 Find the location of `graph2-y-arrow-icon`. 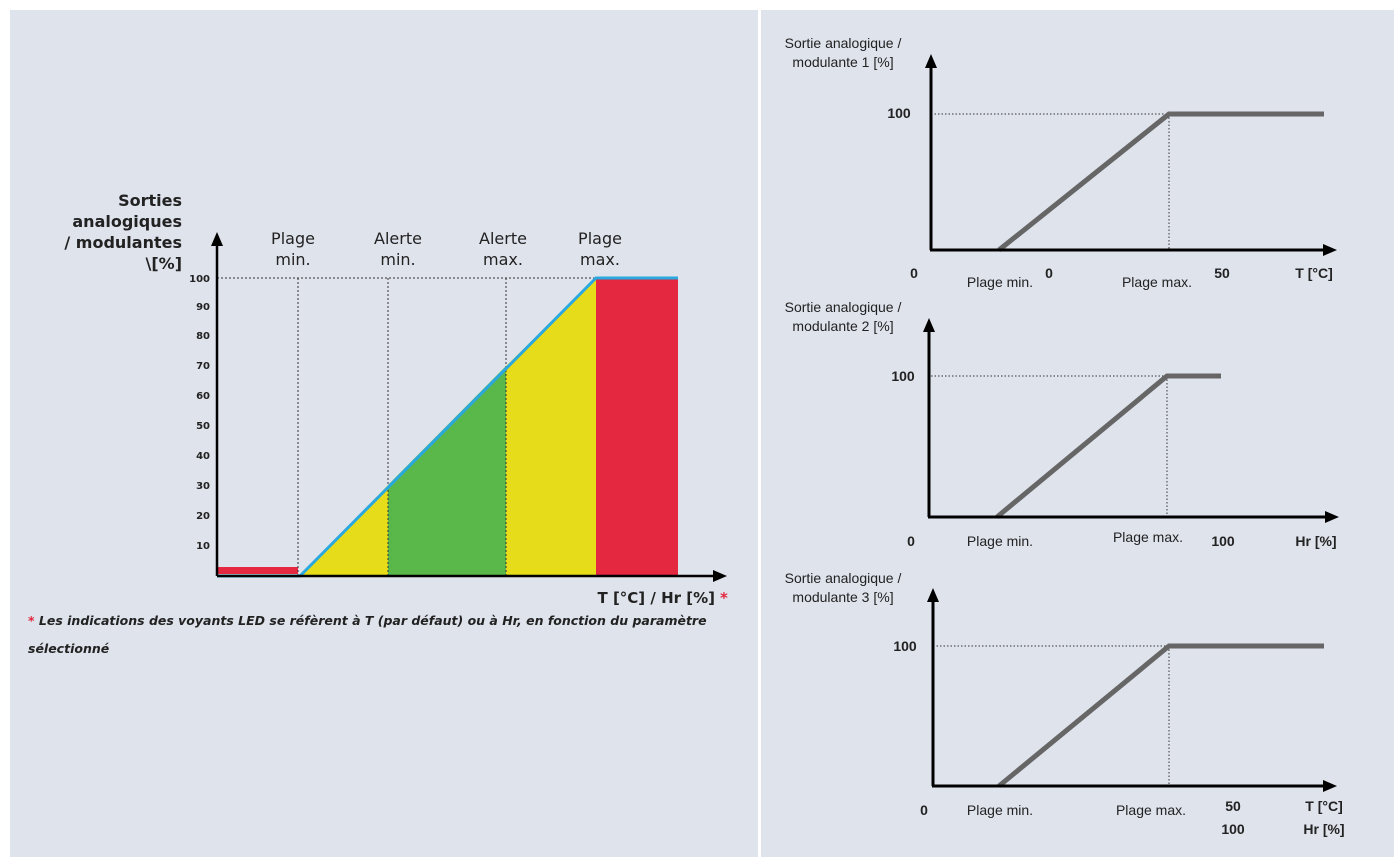

graph2-y-arrow-icon is located at coordinates (929, 325).